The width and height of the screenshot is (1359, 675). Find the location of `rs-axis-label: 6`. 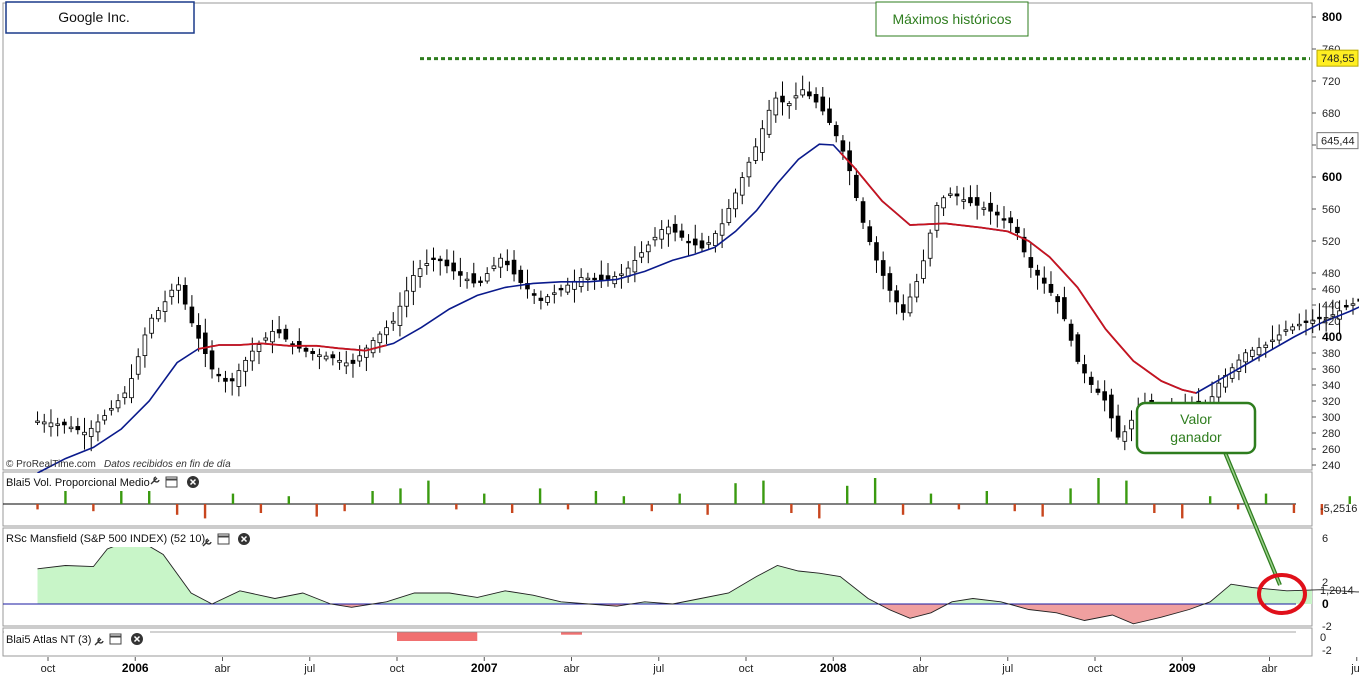

rs-axis-label: 6 is located at coordinates (1325, 539).